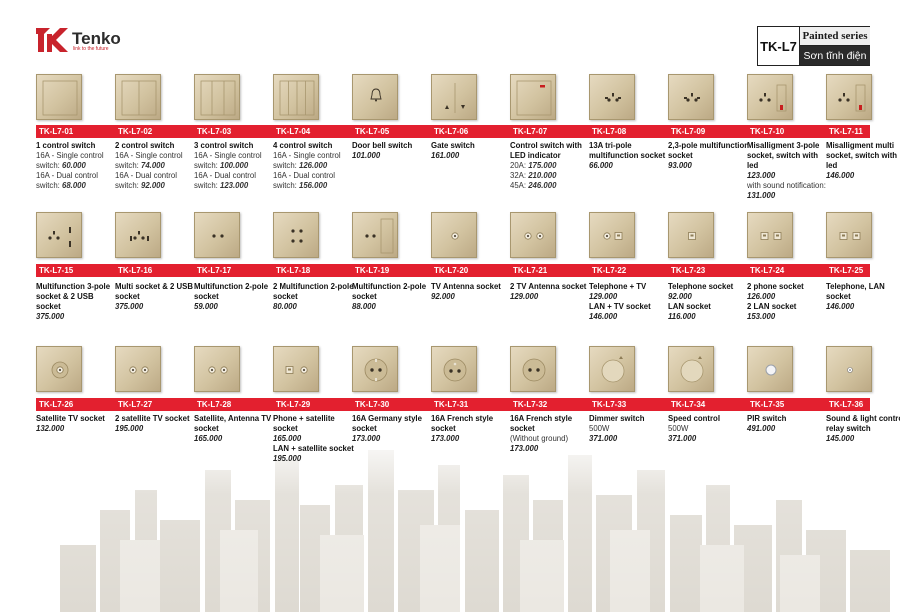 Image resolution: width=900 pixels, height=612 pixels. I want to click on socket-2pole-double-icon, so click(296, 235).